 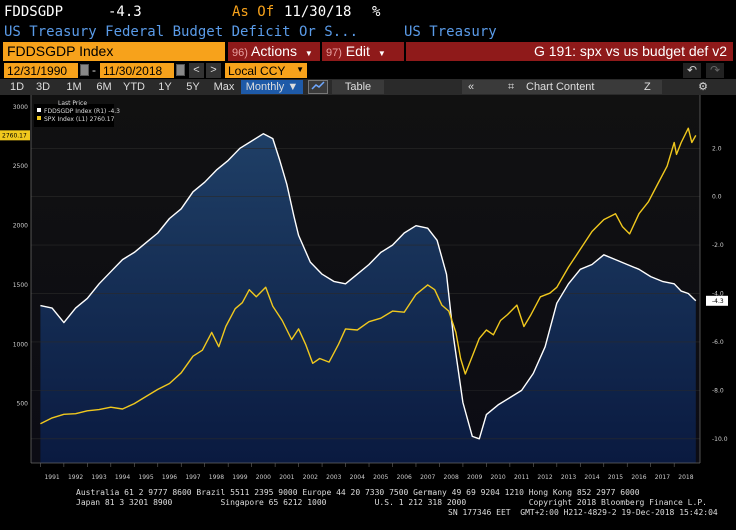 I want to click on zoom-icon: Z, so click(x=647, y=87).